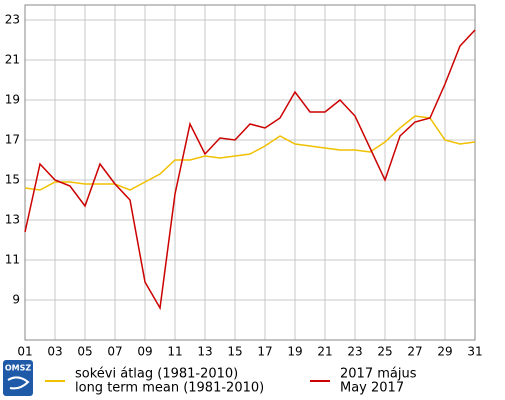  What do you see at coordinates (354, 352) in the screenshot?
I see `x-tick-label: 23` at bounding box center [354, 352].